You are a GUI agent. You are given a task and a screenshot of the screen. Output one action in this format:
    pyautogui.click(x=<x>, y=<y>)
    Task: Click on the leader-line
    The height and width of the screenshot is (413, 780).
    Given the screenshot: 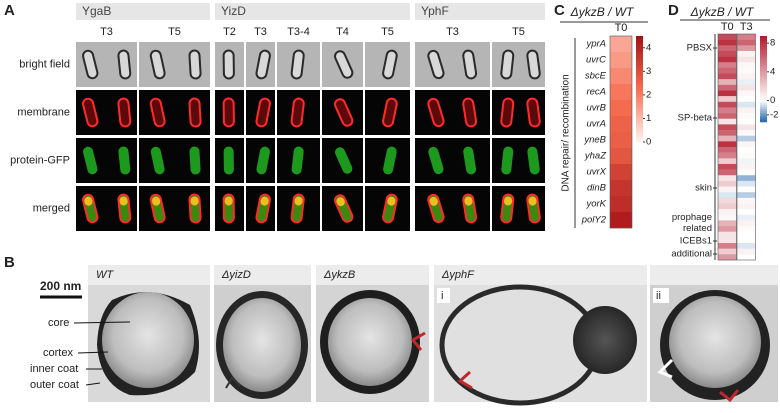 What is the action you would take?
    pyautogui.click(x=102, y=322)
    